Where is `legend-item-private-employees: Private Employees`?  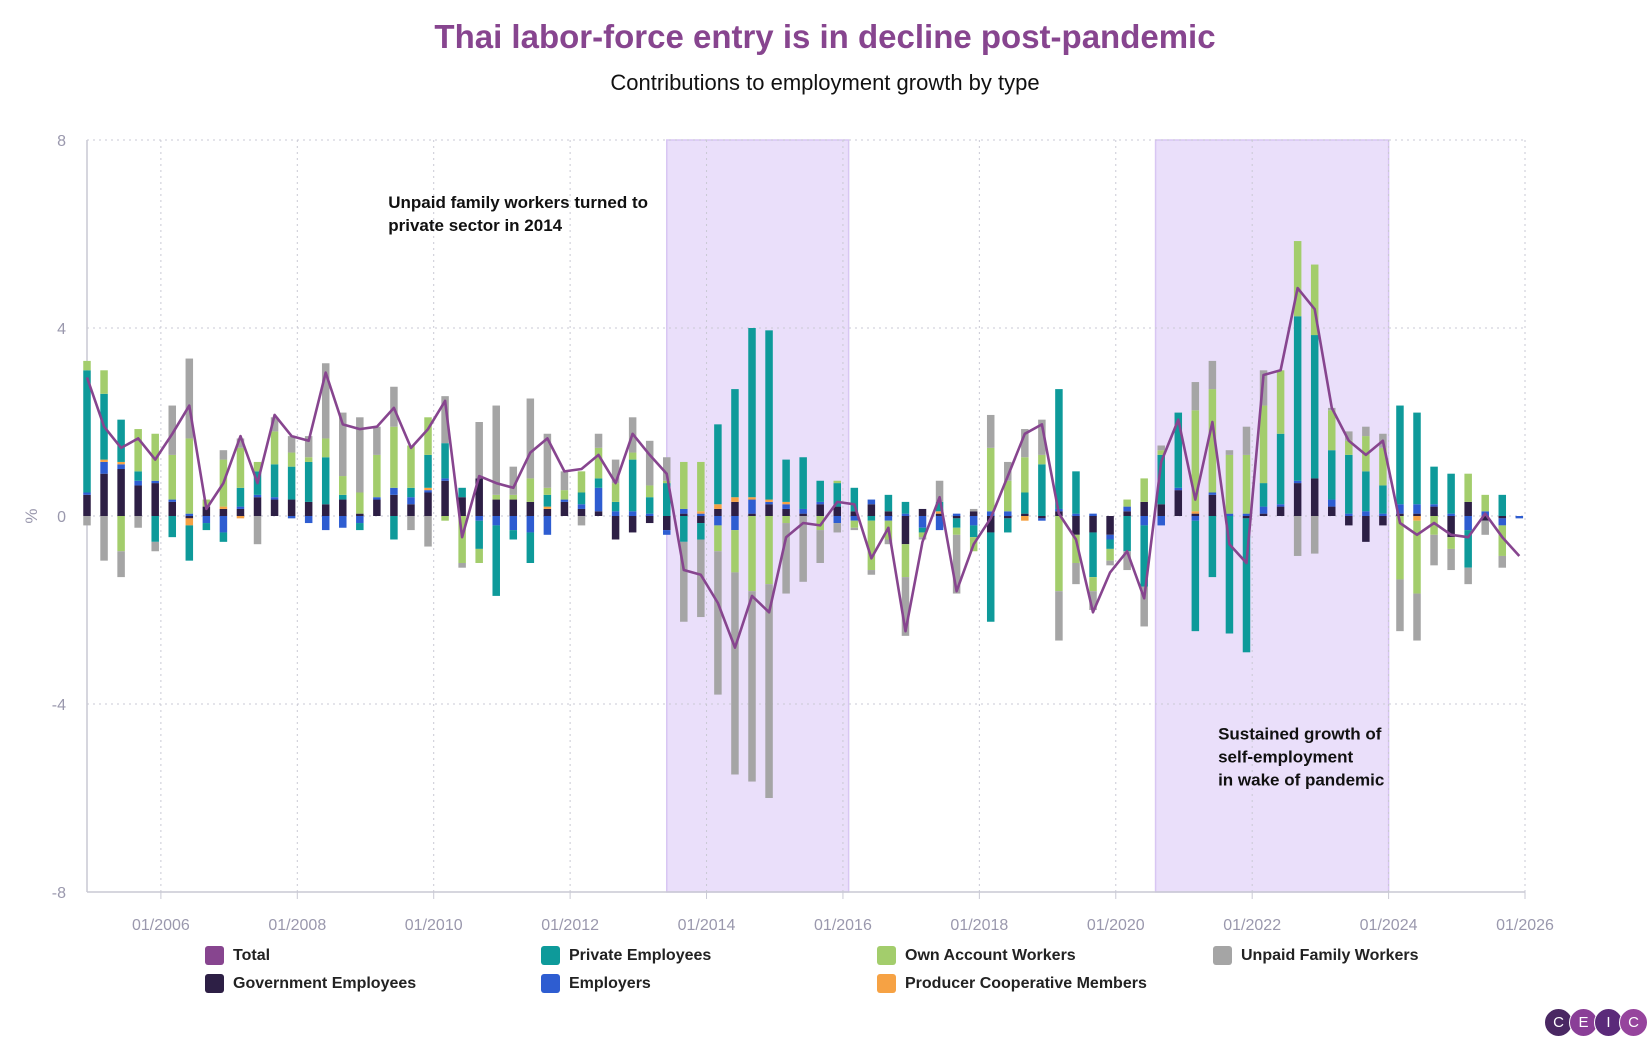
legend-item-private-employees: Private Employees is located at coordinates (709, 955).